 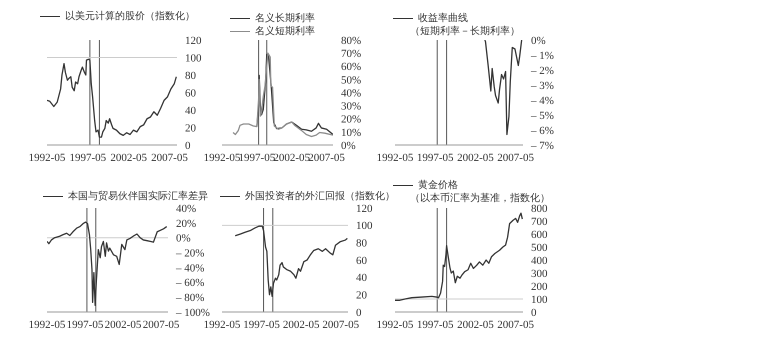 What do you see at coordinates (539, 248) in the screenshot?
I see `y-tick-label: 500` at bounding box center [539, 248].